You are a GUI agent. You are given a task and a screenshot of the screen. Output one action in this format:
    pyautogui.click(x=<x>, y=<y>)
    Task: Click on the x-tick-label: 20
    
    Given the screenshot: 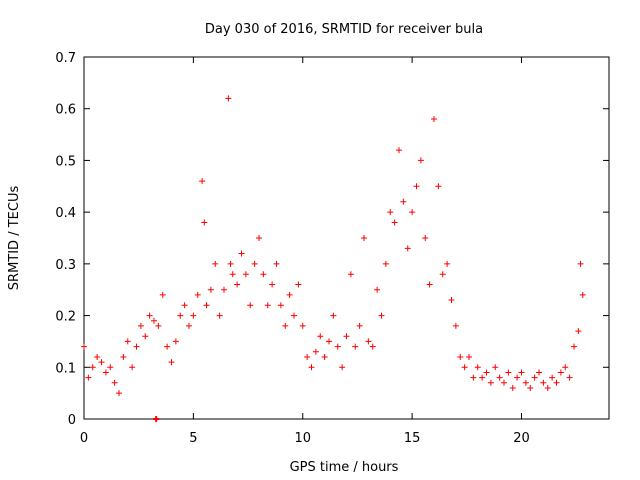 What is the action you would take?
    pyautogui.click(x=521, y=438)
    